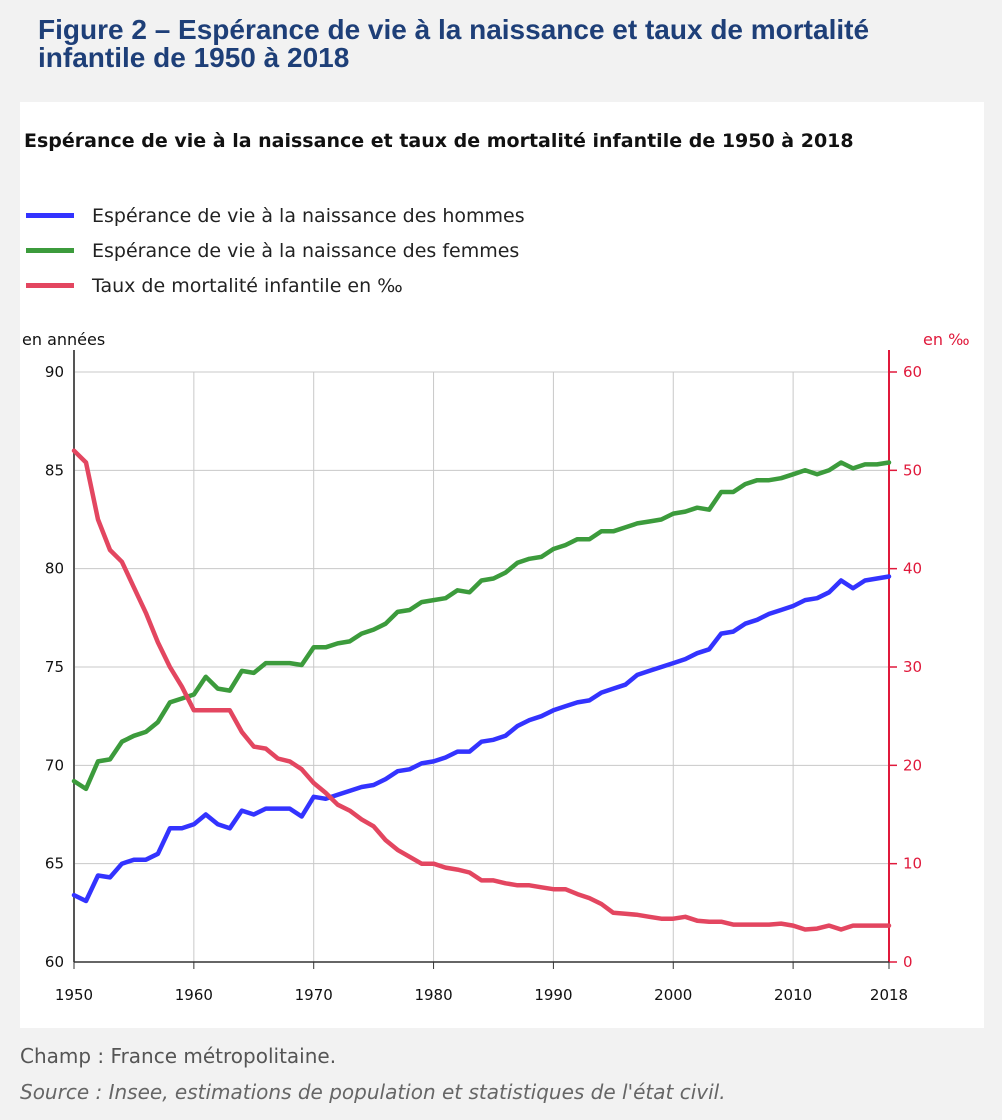 This screenshot has height=1120, width=1002. What do you see at coordinates (178, 1056) in the screenshot?
I see `scope-note: Champ : France métropolitaine.` at bounding box center [178, 1056].